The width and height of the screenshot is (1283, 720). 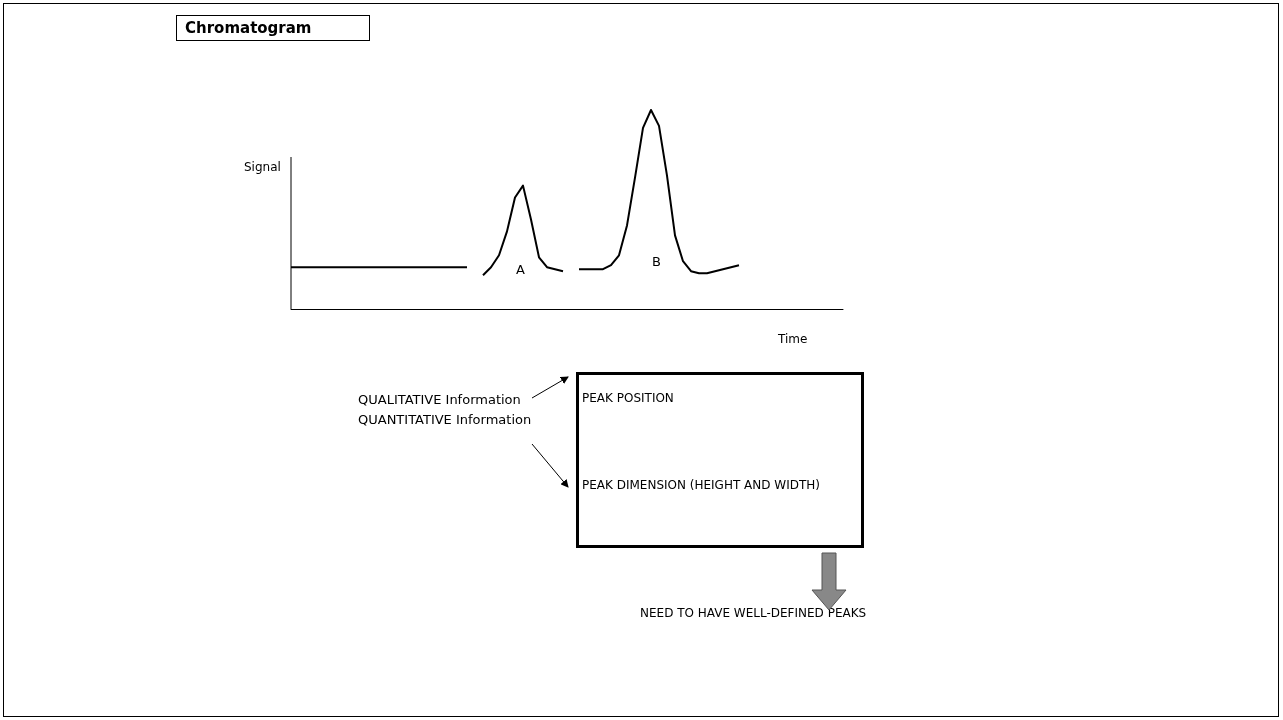 I want to click on x-axis-title: Time, so click(x=793, y=339).